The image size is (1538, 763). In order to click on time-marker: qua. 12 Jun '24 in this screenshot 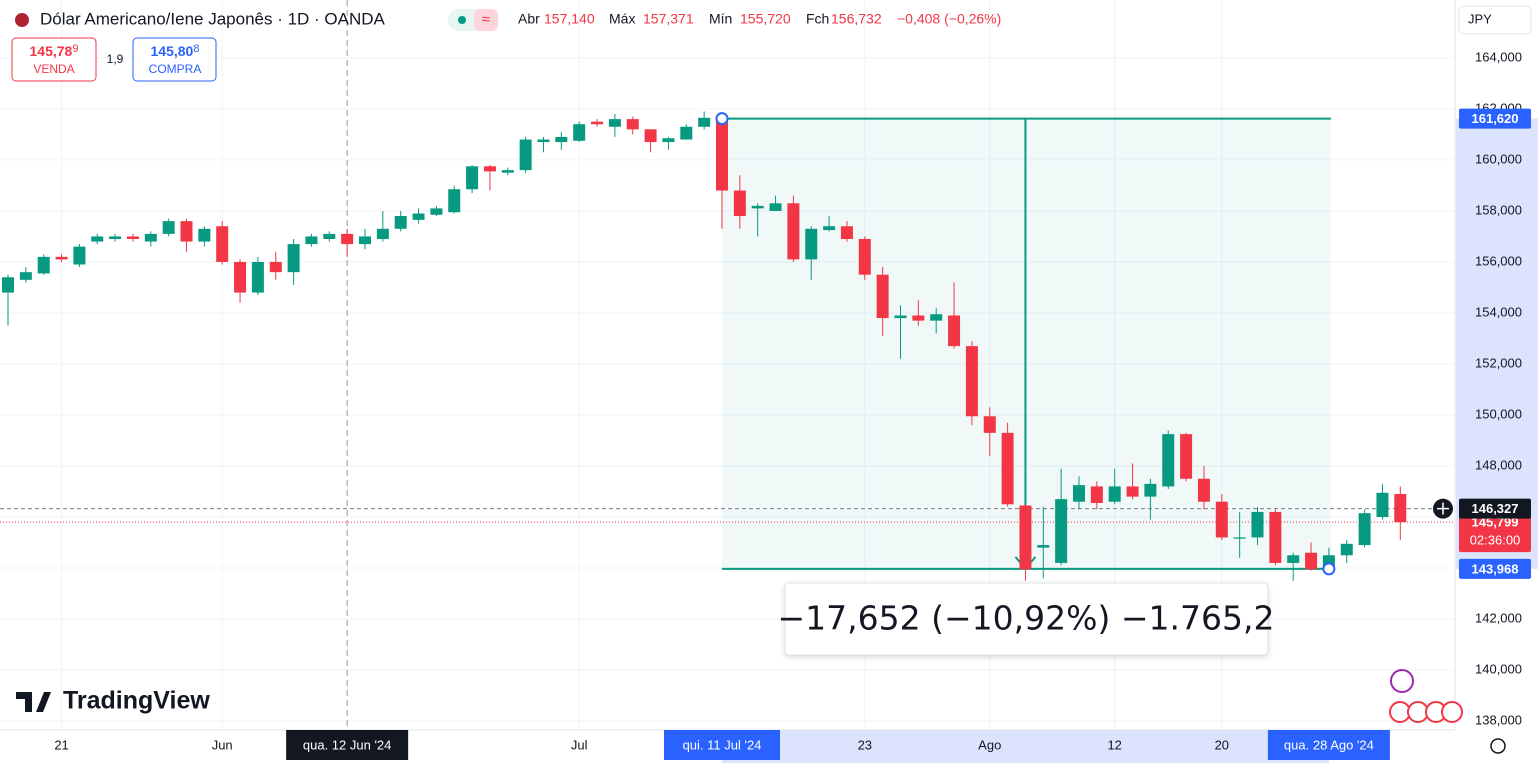, I will do `click(347, 744)`.